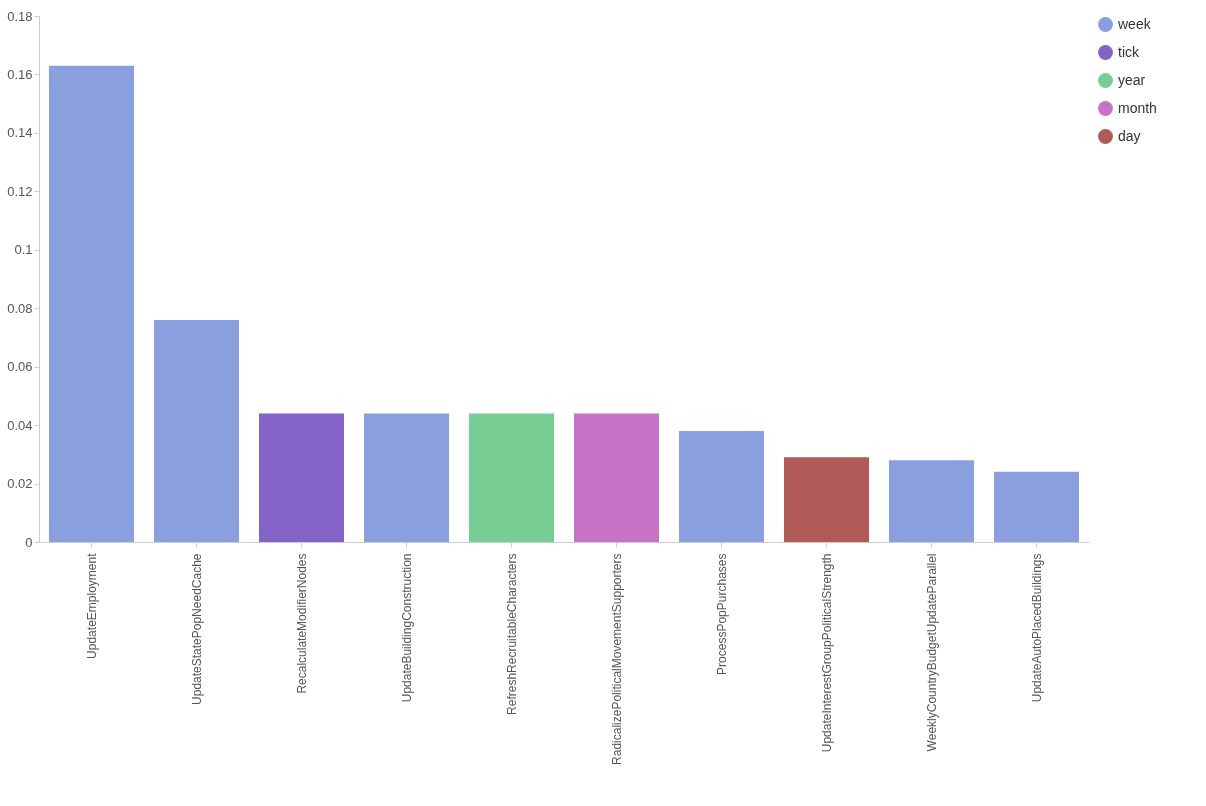 The height and width of the screenshot is (806, 1206). I want to click on x-tick-label: ProcessPopPurchases, so click(721, 614).